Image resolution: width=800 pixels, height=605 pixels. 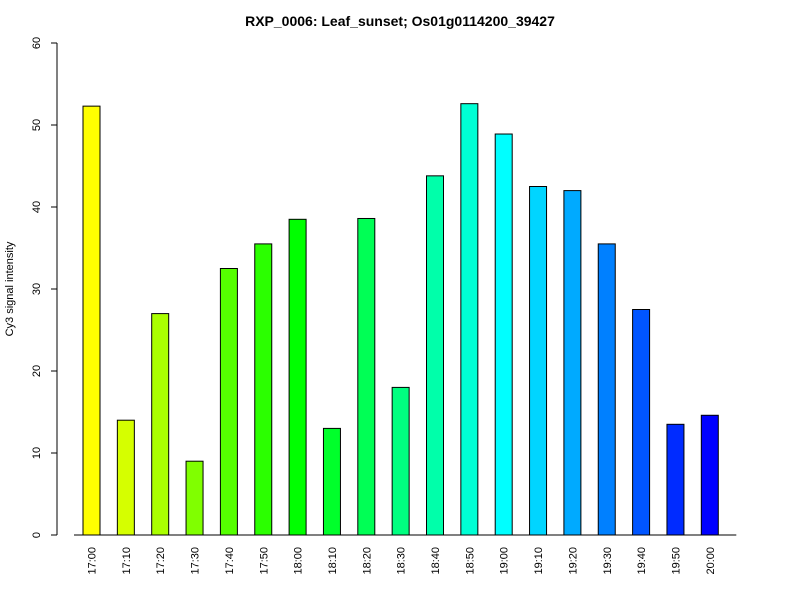 I want to click on x-tick-label: 17:50, so click(x=264, y=561).